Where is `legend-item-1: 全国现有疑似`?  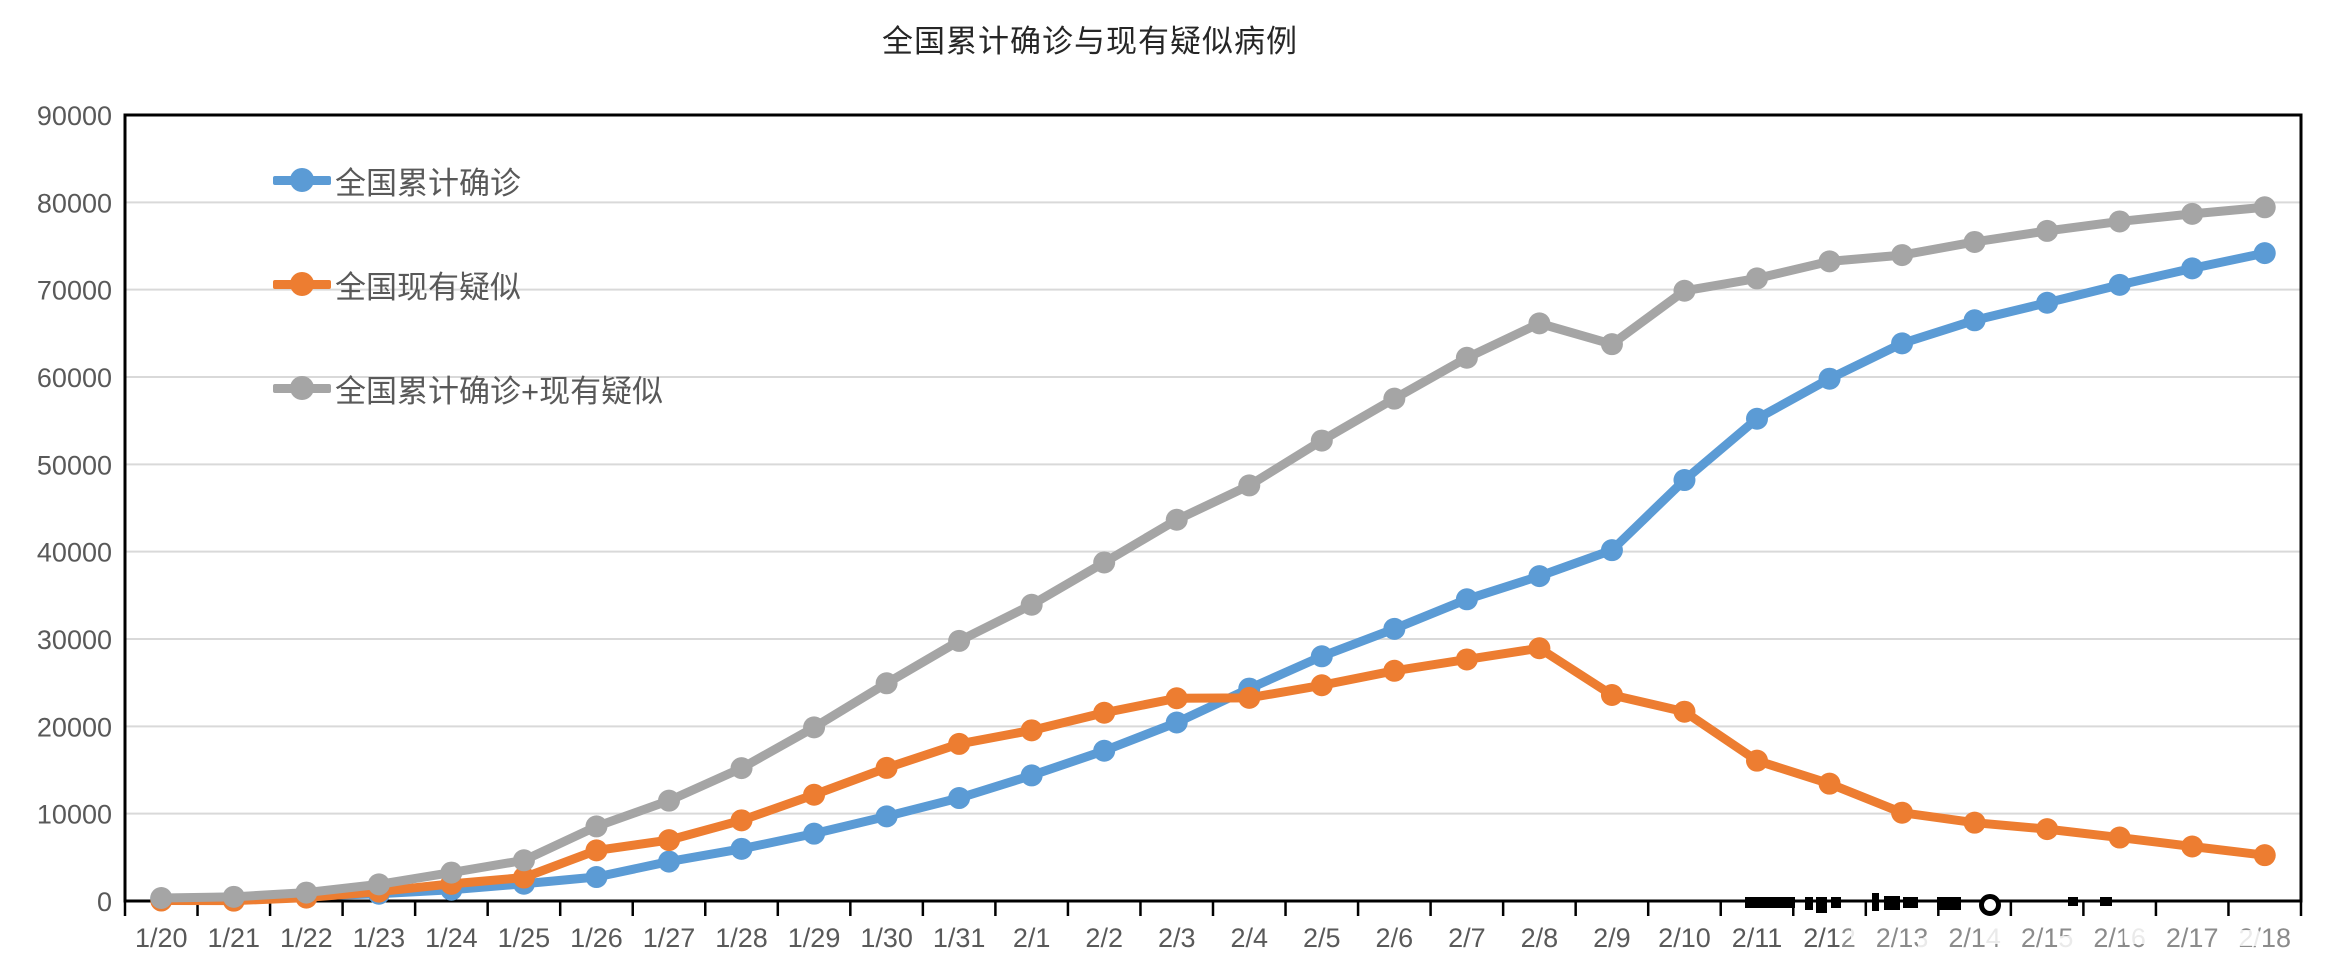 legend-item-1: 全国现有疑似 is located at coordinates (397, 284).